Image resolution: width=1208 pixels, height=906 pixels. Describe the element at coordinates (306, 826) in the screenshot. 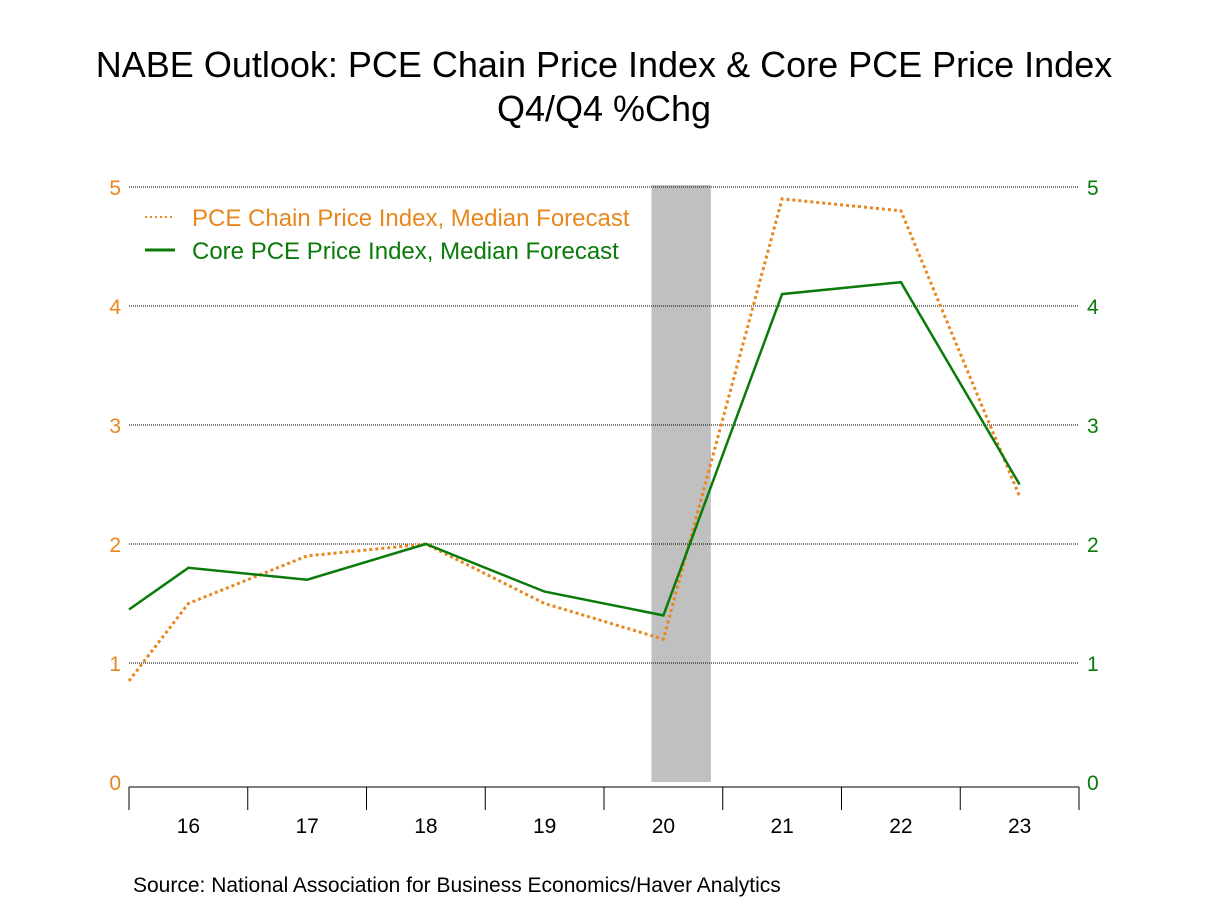

I see `x-tick-label: 17` at that location.